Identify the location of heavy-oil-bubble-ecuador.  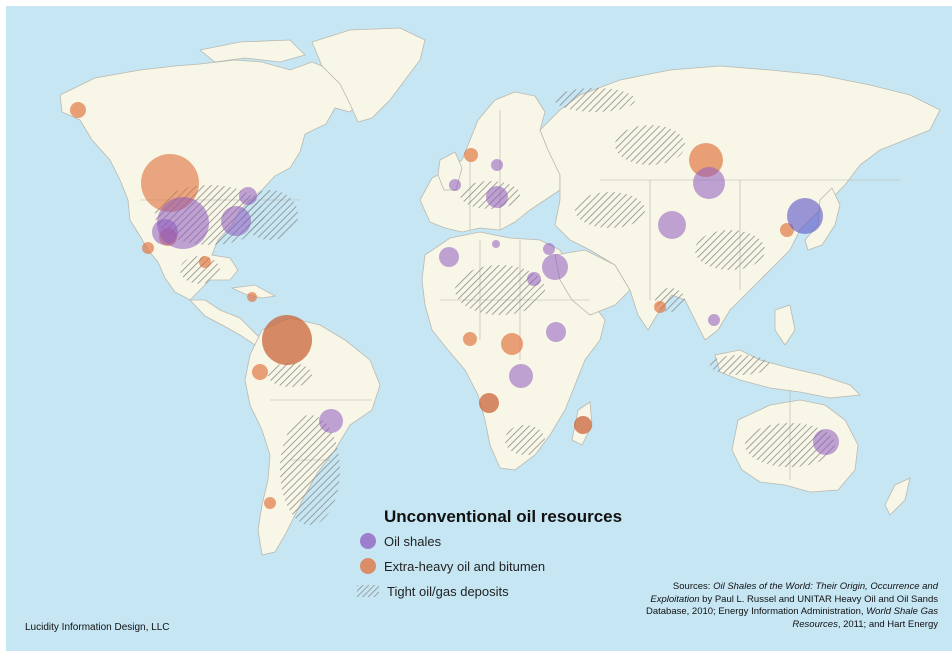
(260, 372).